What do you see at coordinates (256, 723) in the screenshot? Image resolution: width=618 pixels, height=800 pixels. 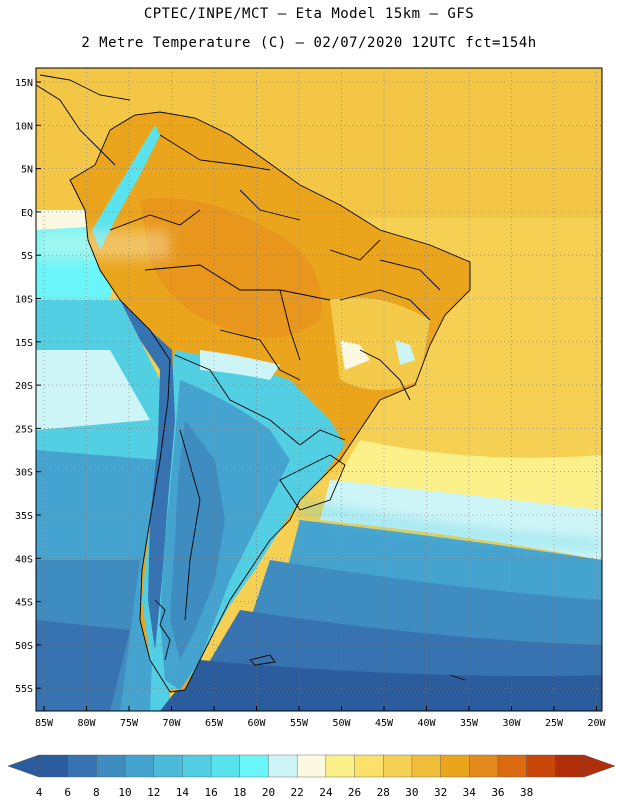 I see `lon-label: 60W` at bounding box center [256, 723].